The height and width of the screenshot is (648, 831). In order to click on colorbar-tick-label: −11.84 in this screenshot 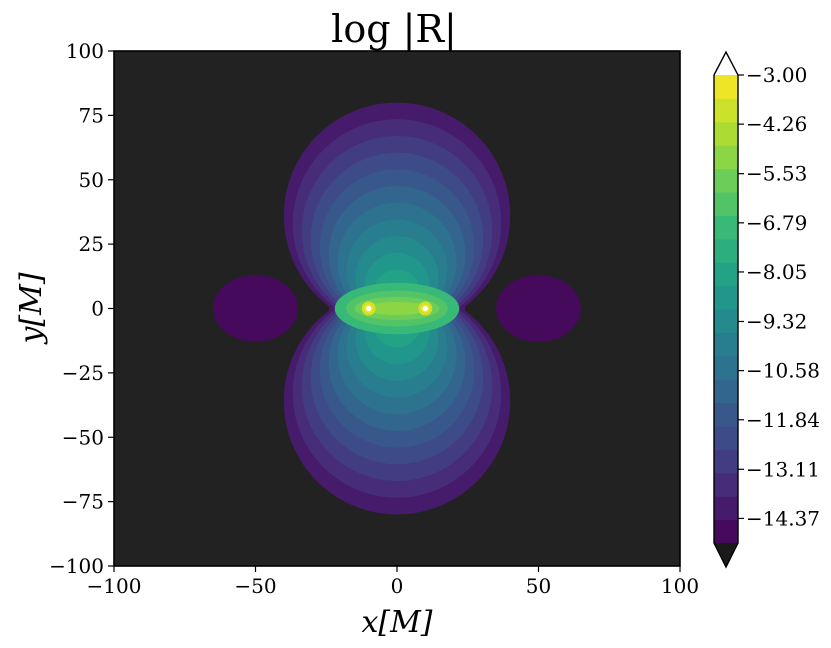, I will do `click(783, 420)`.